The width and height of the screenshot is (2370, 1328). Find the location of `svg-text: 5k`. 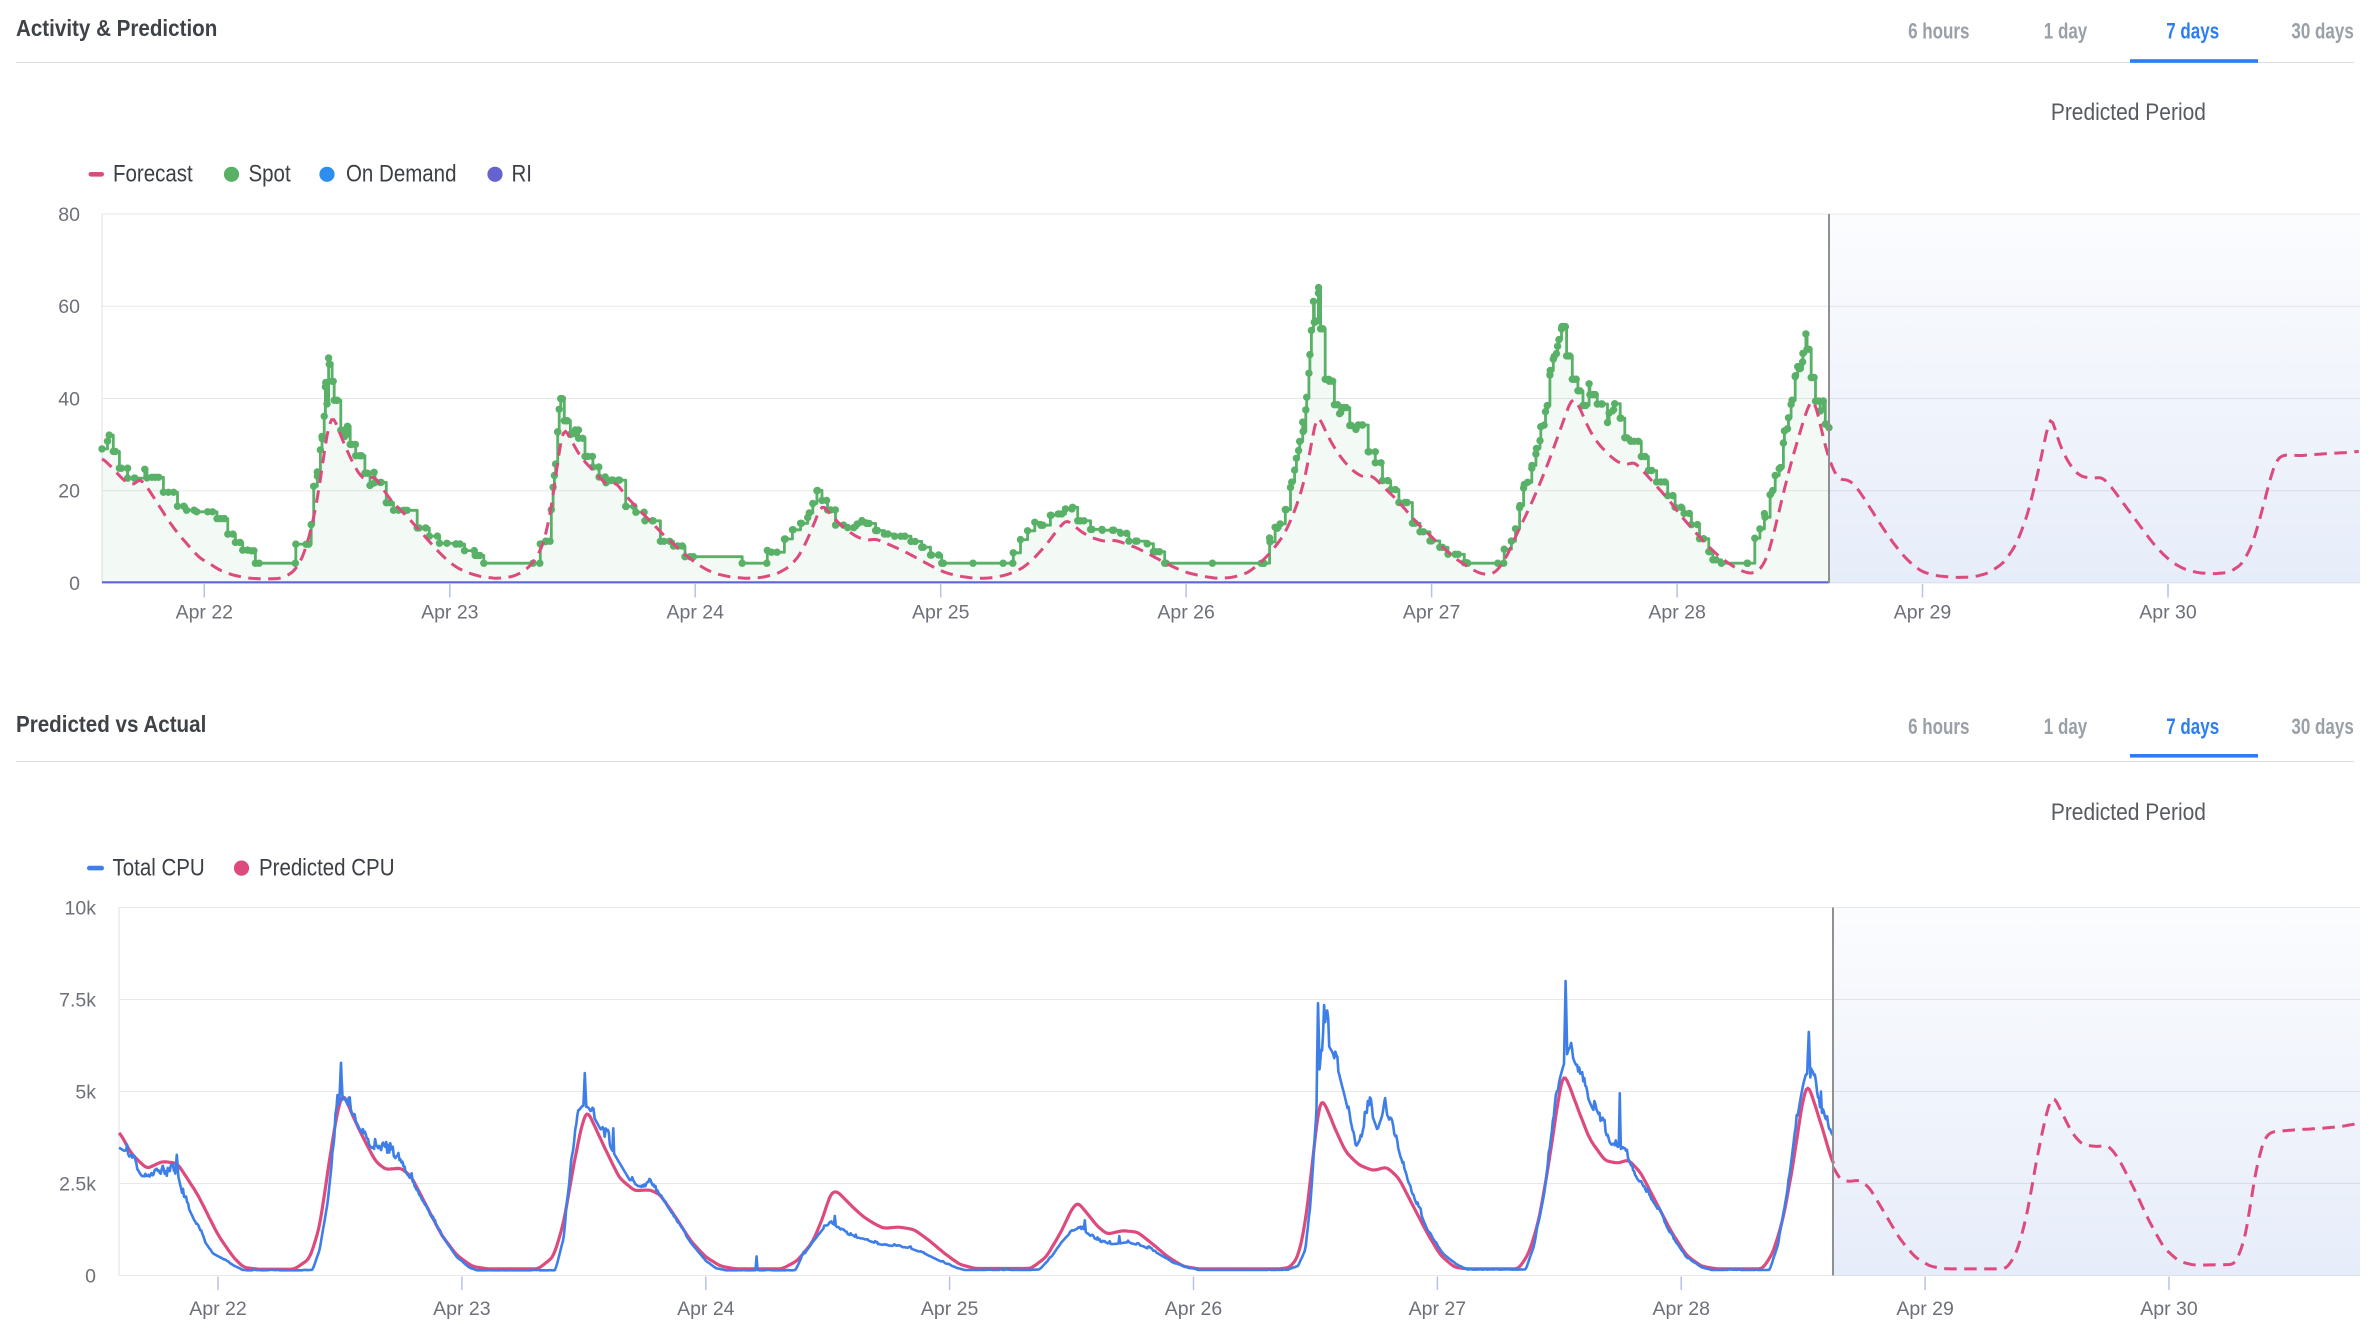

svg-text: 5k is located at coordinates (85, 1092).